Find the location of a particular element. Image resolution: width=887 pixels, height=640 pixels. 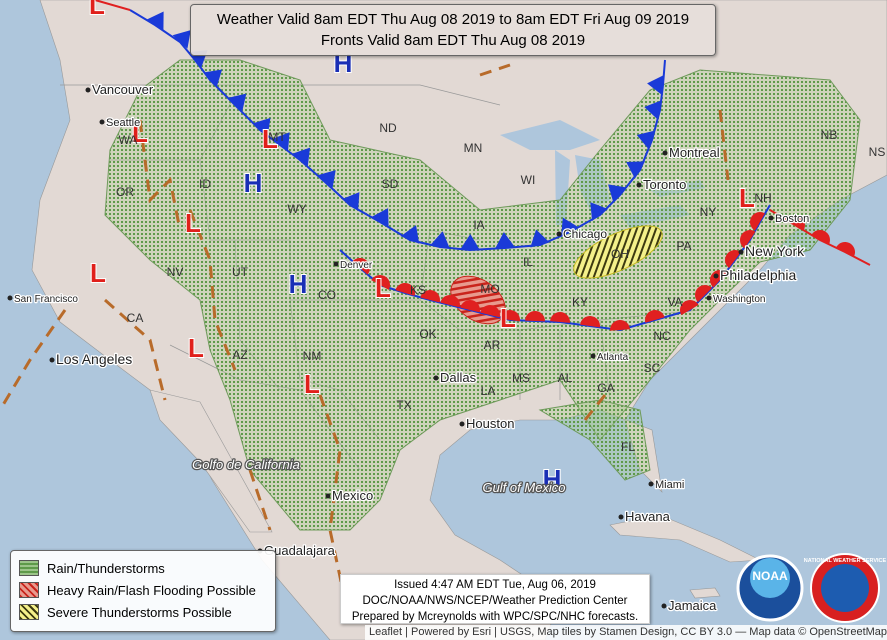

region-label: NS is located at coordinates (877, 152).